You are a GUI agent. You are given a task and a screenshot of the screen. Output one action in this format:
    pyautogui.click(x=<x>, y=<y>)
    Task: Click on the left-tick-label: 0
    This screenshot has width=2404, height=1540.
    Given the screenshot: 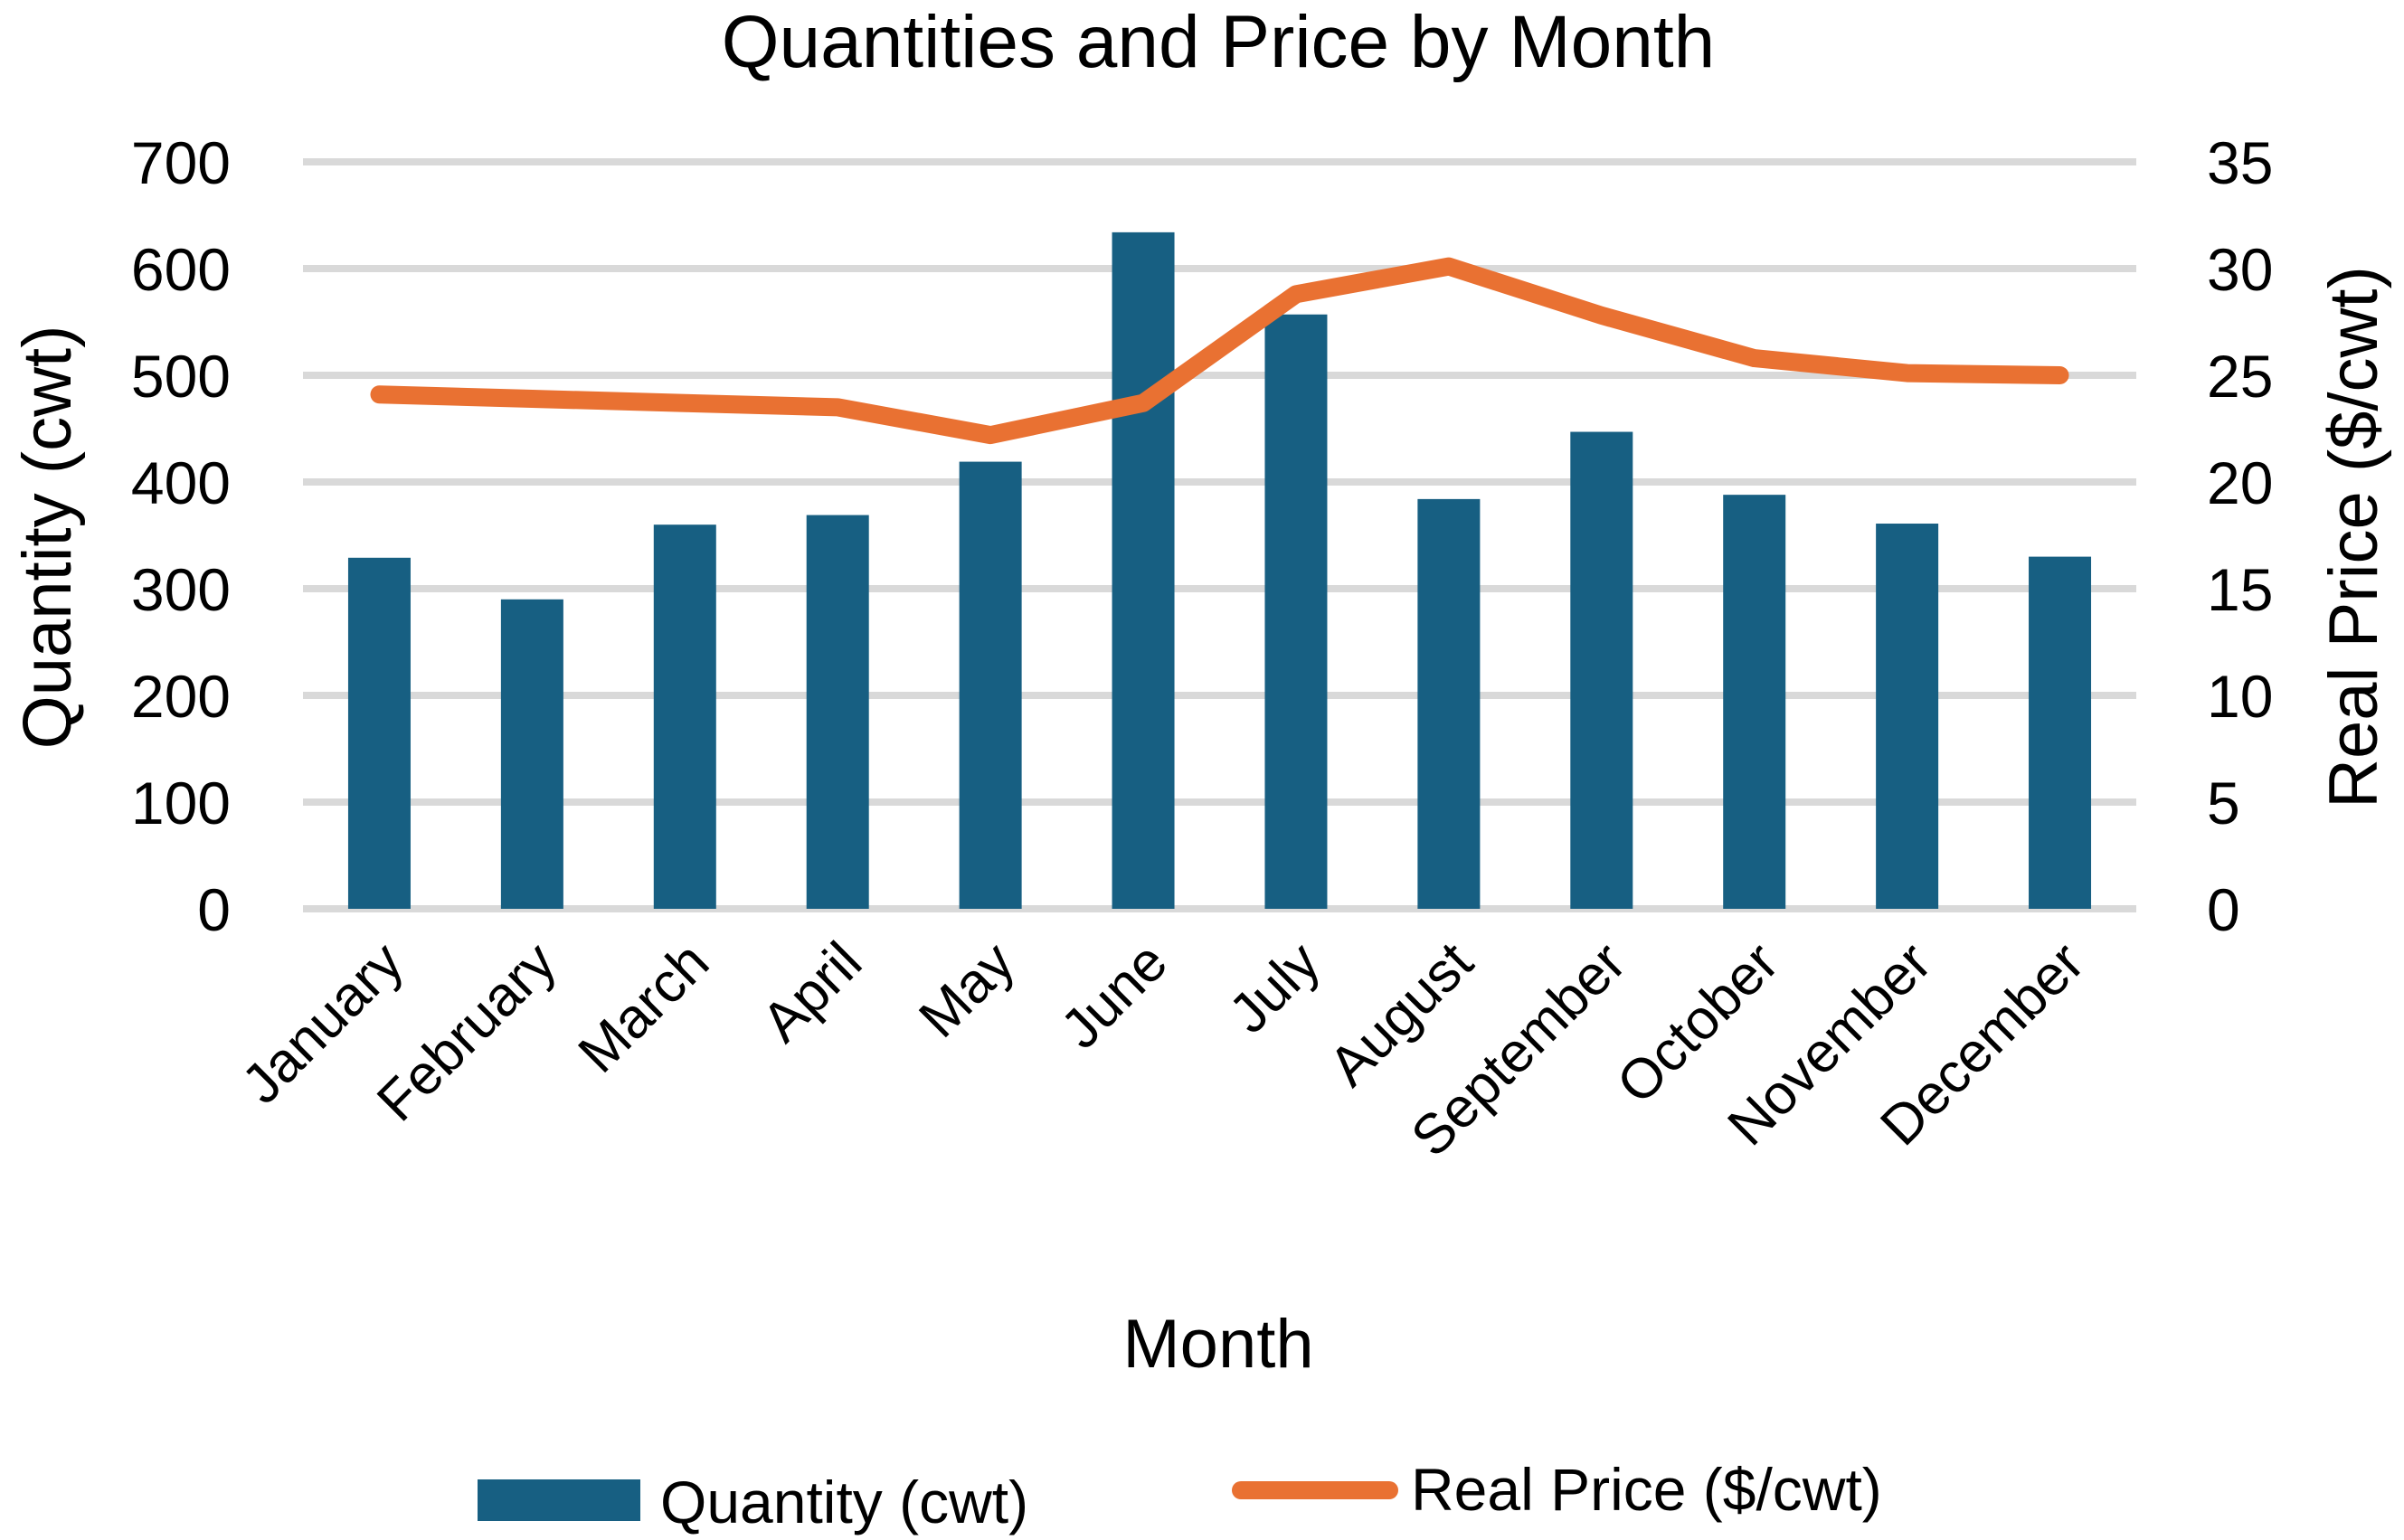 What is the action you would take?
    pyautogui.click(x=214, y=909)
    